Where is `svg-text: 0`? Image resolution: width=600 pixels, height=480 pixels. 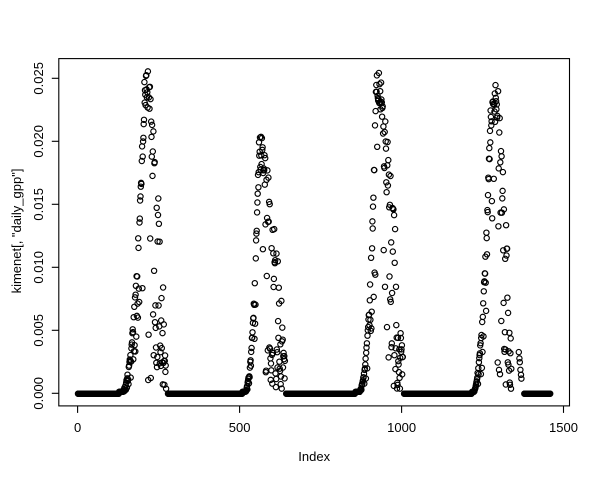 svg-text: 0 is located at coordinates (77, 427).